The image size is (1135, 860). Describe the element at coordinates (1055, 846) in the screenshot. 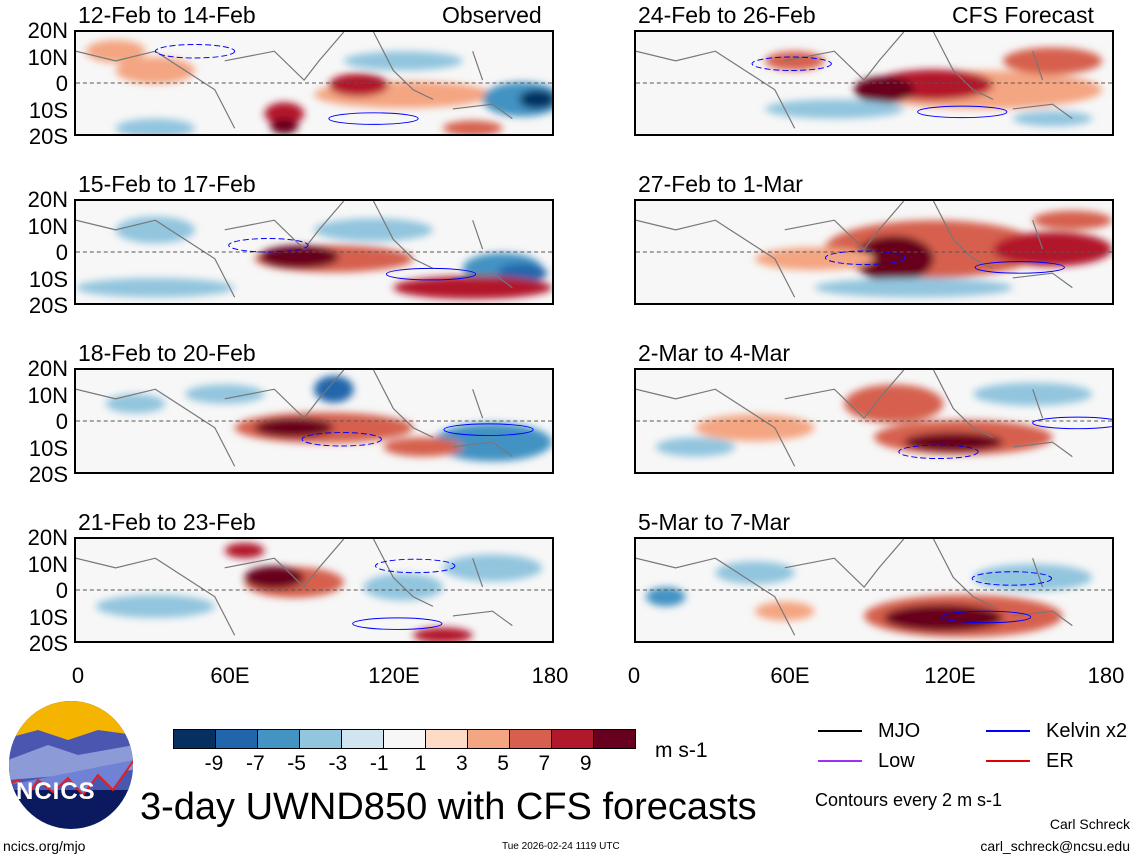

I see `author-email: carl_schreck@ncsu.edu` at that location.